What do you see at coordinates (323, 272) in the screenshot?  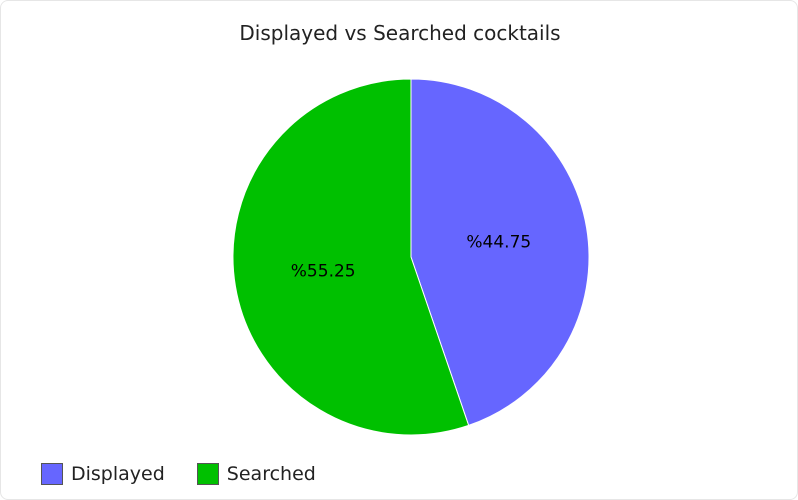 I see `slice-label-searched: %55.25` at bounding box center [323, 272].